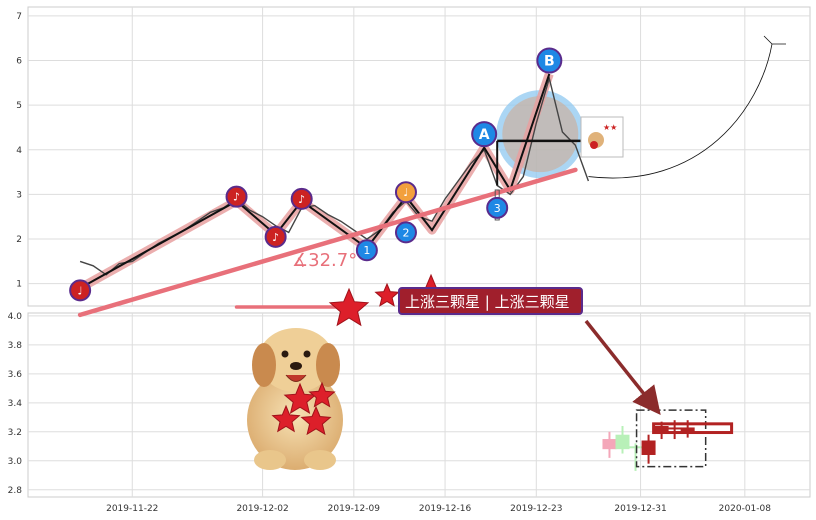 The height and width of the screenshot is (520, 816). I want to click on y-tick-label: 7, so click(19, 17).